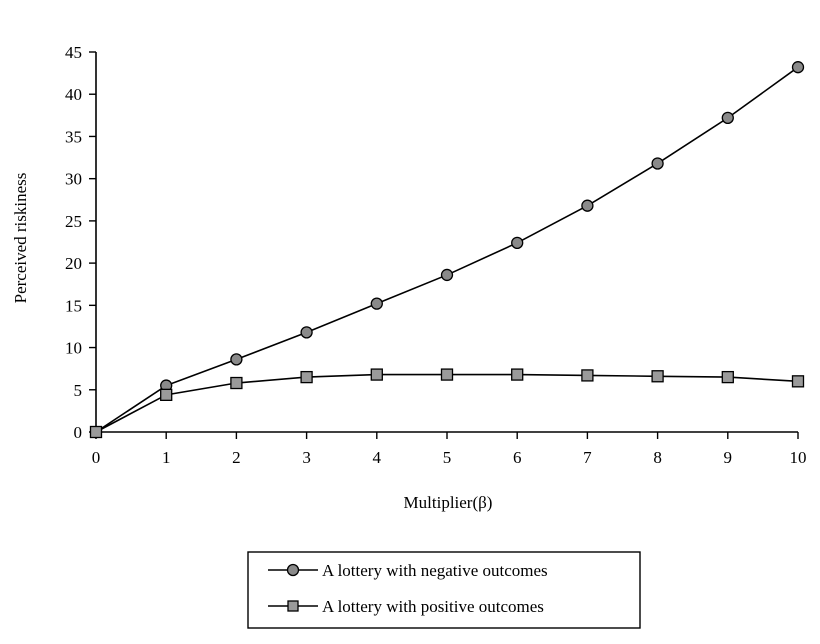 The image size is (820, 644). I want to click on x-axis-ticks: 0 1 2 3 4 5 6 7 8 9 10, so click(449, 449).